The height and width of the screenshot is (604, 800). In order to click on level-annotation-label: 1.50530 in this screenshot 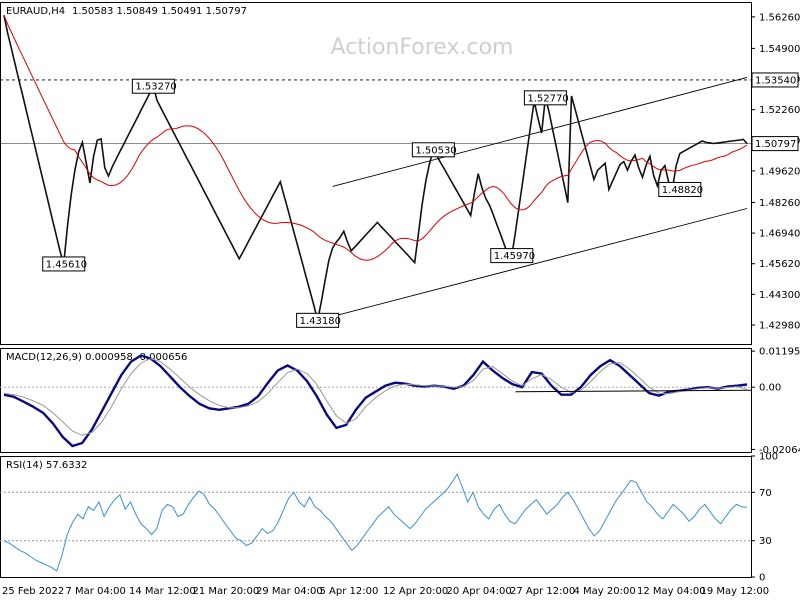, I will do `click(435, 150)`.